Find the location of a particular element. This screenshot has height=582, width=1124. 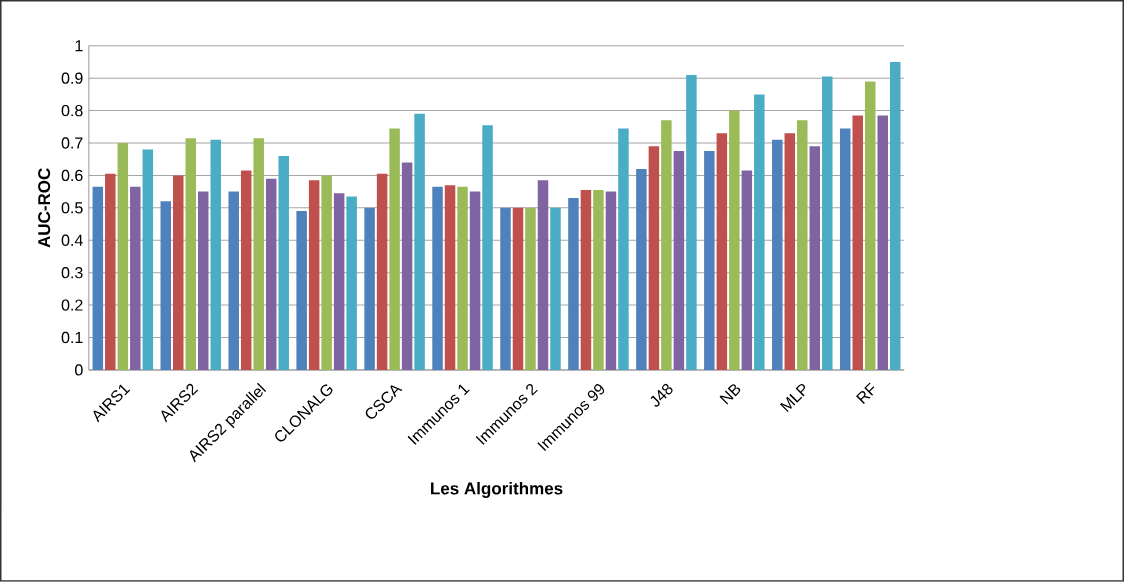

y-tick-label: 0.5 is located at coordinates (72, 208).